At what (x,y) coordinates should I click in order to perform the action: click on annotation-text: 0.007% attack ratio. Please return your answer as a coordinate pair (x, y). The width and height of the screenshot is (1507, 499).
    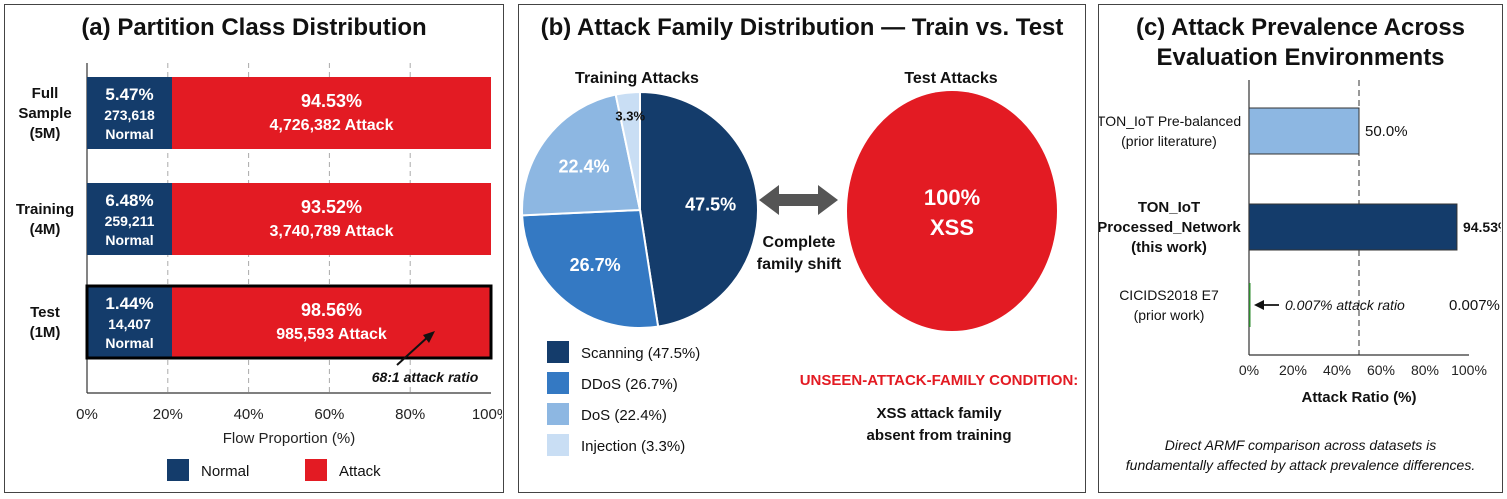
    Looking at the image, I should click on (1345, 305).